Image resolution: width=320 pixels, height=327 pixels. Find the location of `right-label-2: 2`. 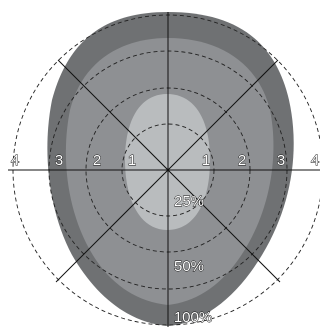

right-label-2: 2 is located at coordinates (242, 160).